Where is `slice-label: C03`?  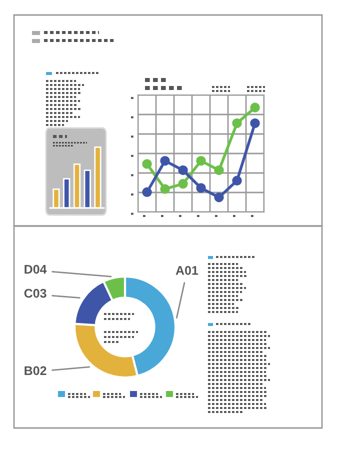 slice-label: C03 is located at coordinates (35, 293).